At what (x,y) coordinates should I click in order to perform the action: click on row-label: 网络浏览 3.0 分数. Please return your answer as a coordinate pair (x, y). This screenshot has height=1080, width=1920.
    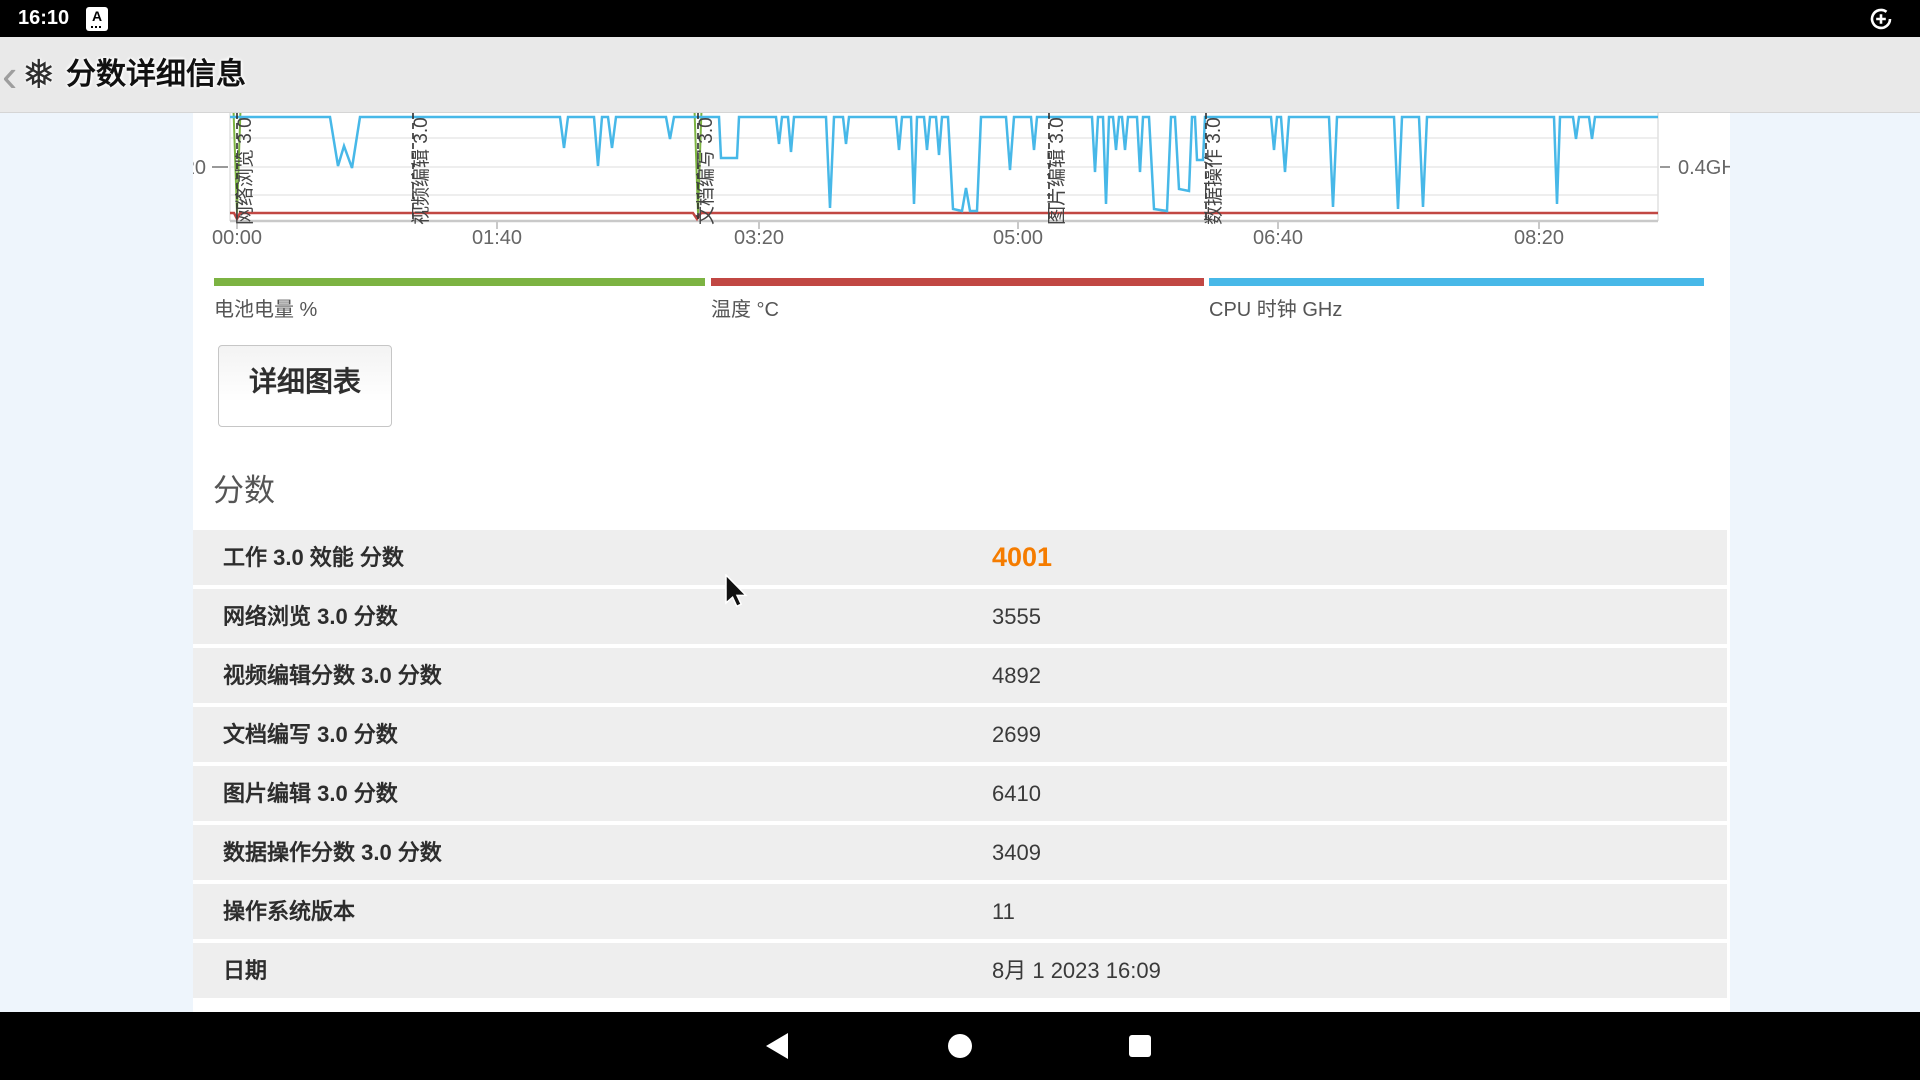
    Looking at the image, I should click on (310, 616).